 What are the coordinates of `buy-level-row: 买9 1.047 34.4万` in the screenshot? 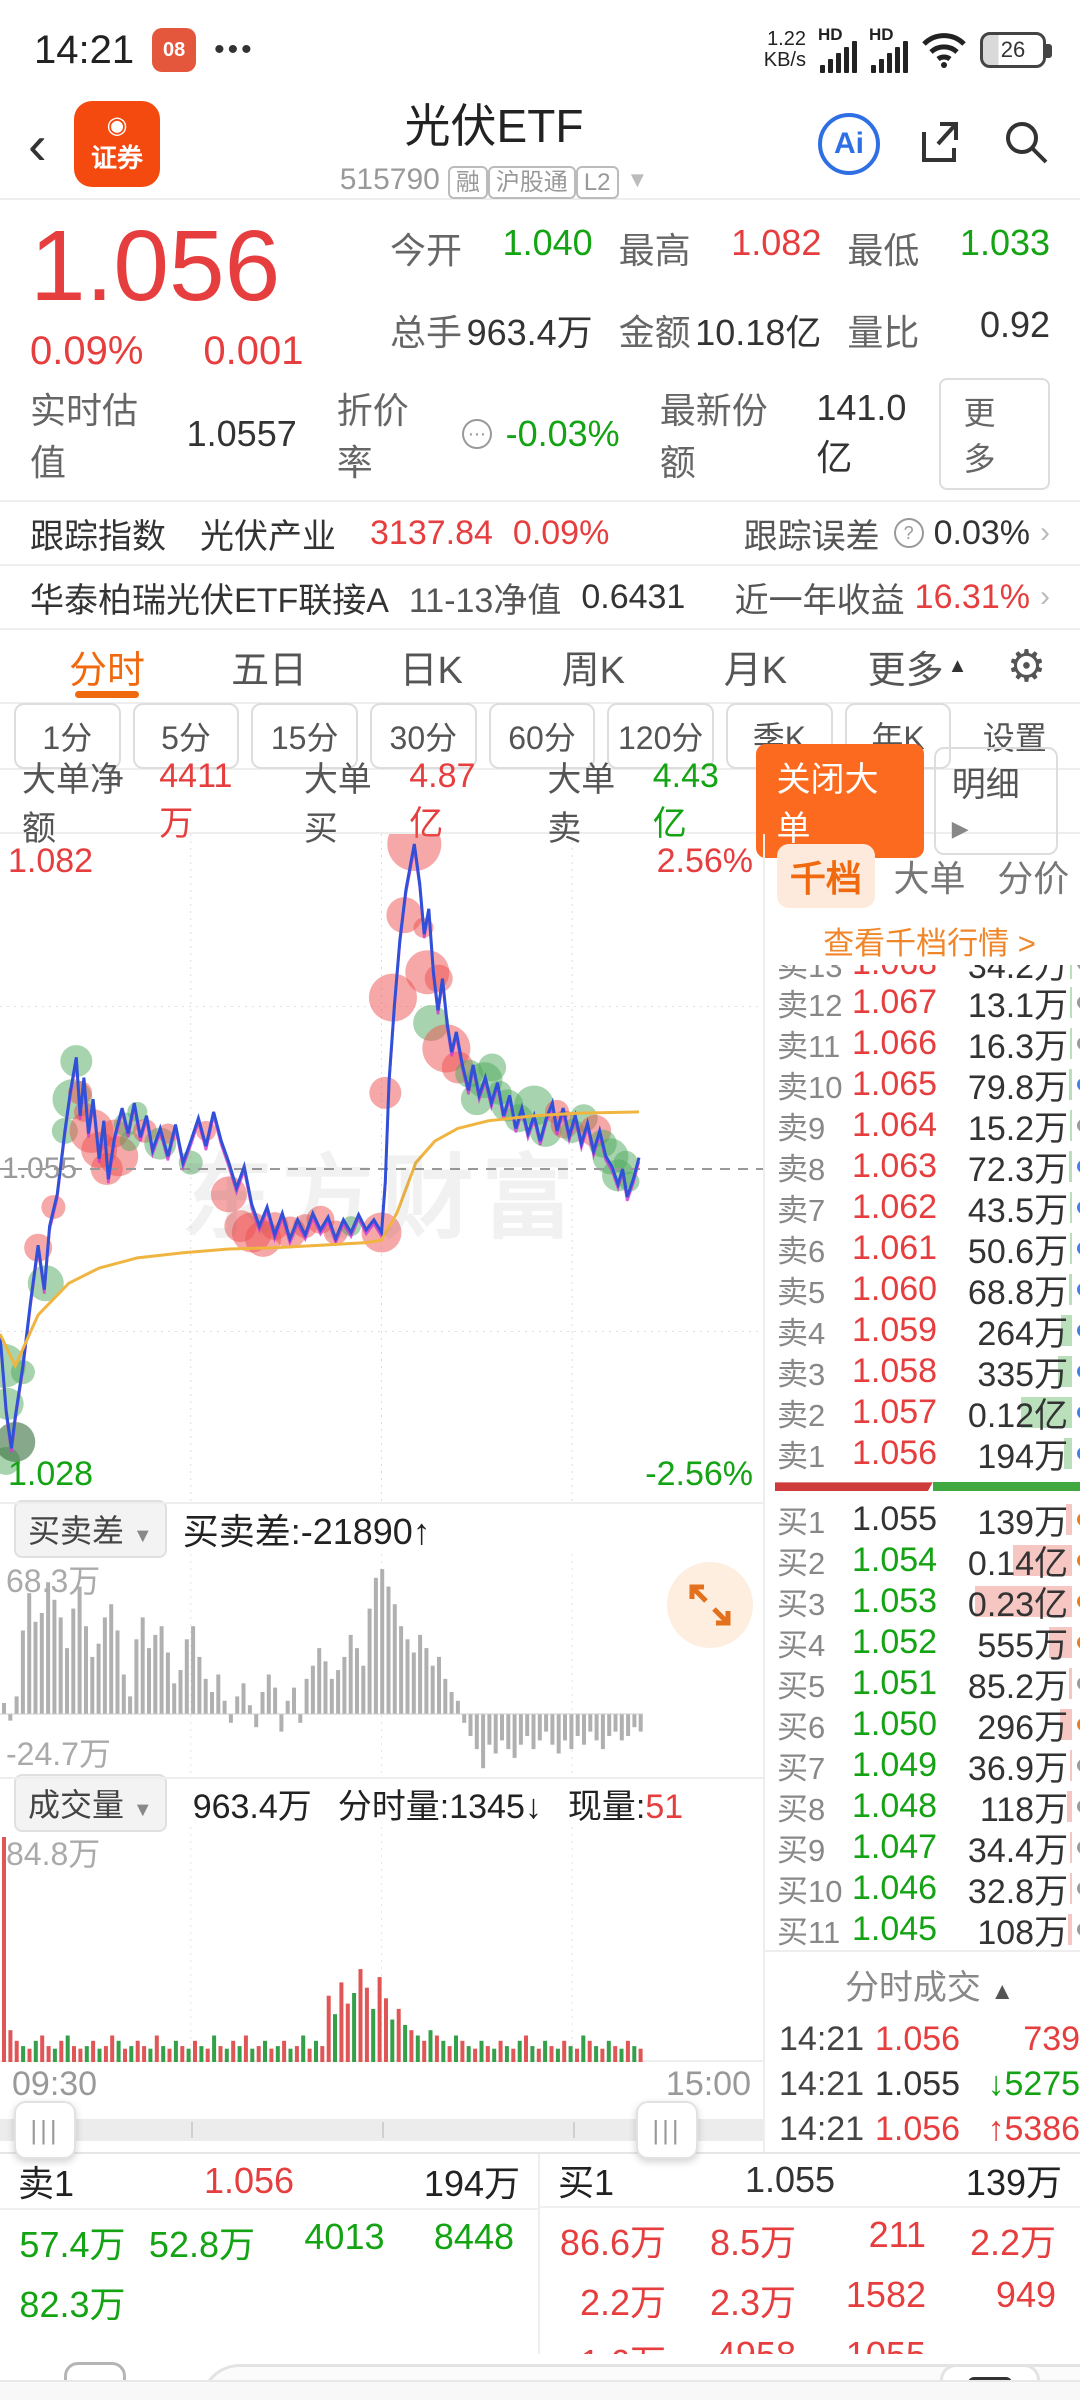 It's located at (922, 1848).